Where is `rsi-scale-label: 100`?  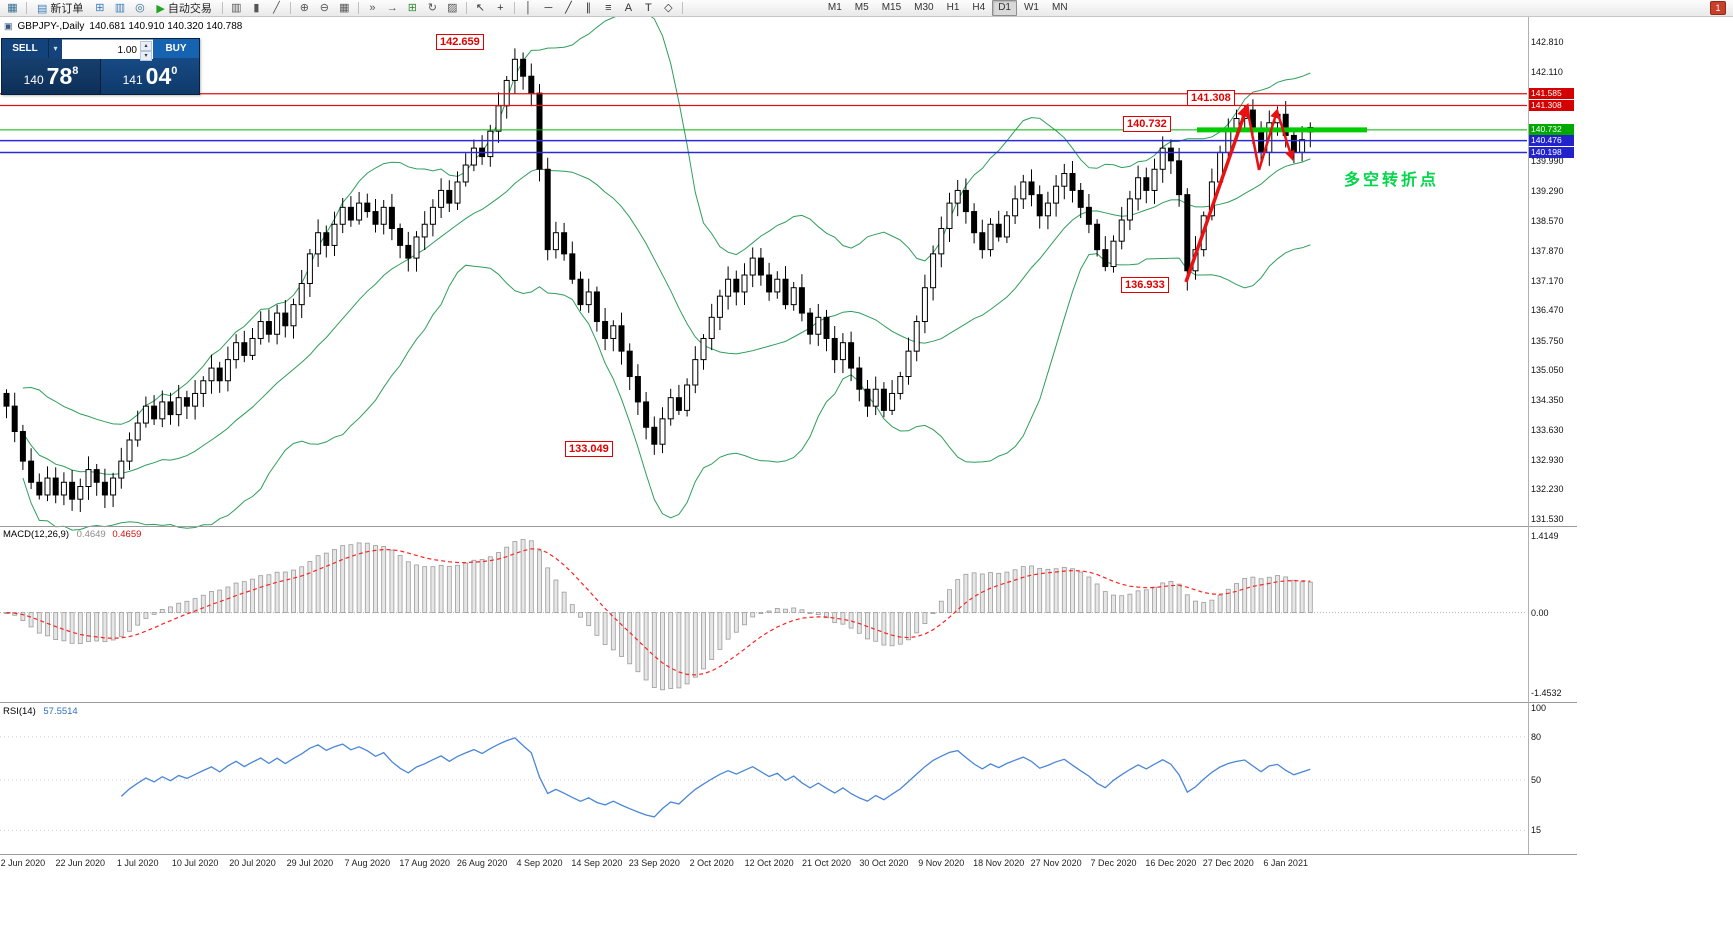
rsi-scale-label: 100 is located at coordinates (1539, 708).